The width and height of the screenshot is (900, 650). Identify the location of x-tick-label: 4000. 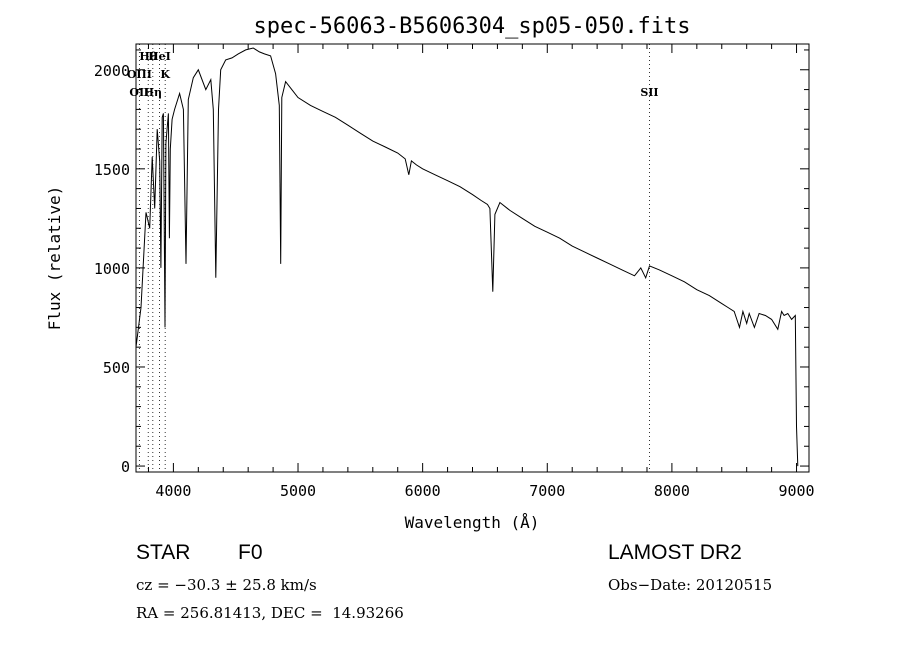
(173, 491).